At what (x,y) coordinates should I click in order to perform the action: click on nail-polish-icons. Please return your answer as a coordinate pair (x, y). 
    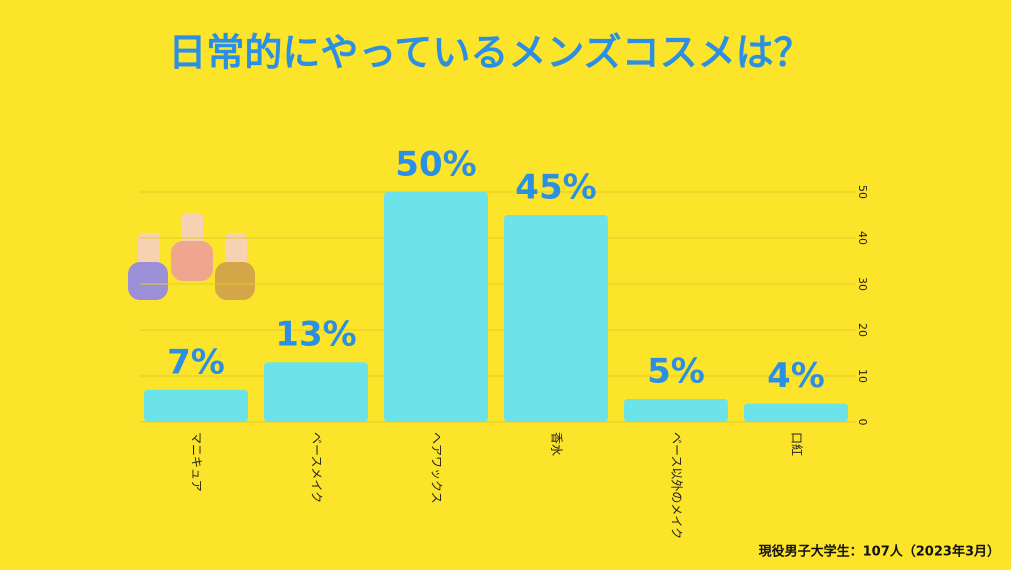
    Looking at the image, I should click on (191, 256).